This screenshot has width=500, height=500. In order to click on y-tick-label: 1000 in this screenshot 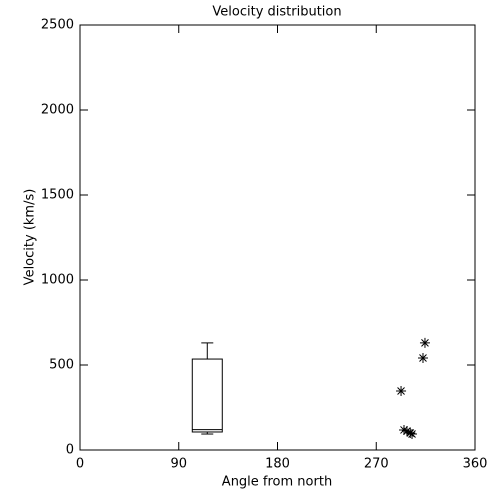, I will do `click(57, 280)`.